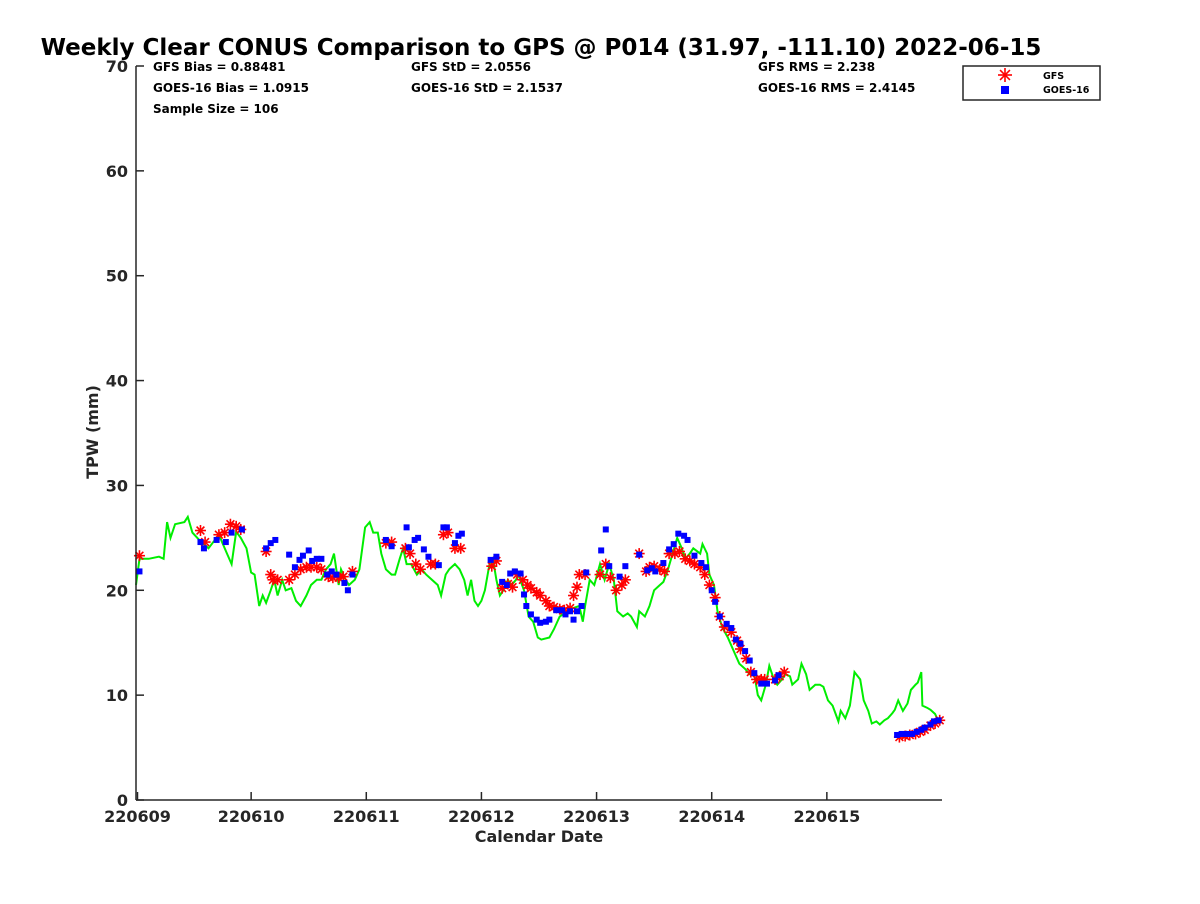 Image resolution: width=1200 pixels, height=904 pixels. I want to click on legend: GFS GOES-16, so click(1031, 83).